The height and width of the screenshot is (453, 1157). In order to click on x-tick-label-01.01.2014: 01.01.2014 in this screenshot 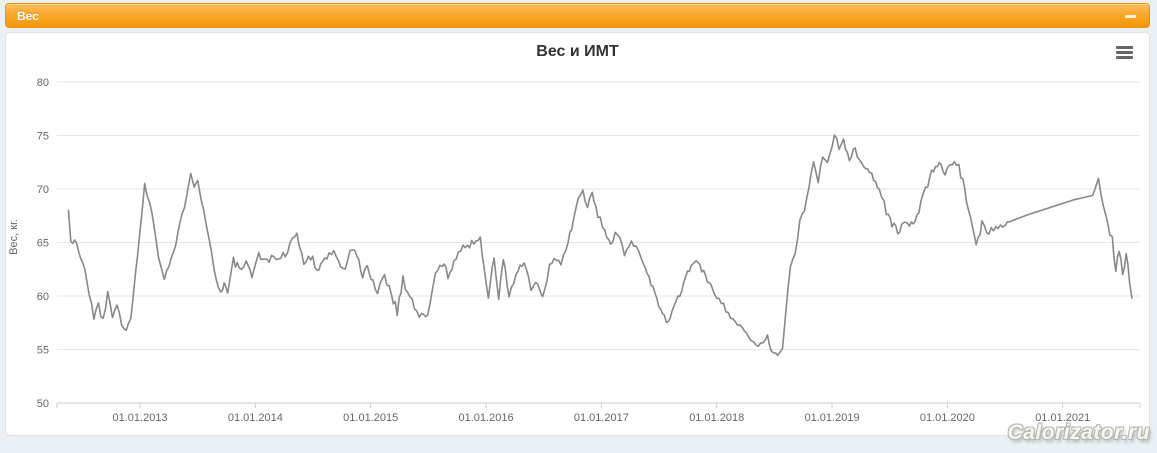, I will do `click(255, 418)`.